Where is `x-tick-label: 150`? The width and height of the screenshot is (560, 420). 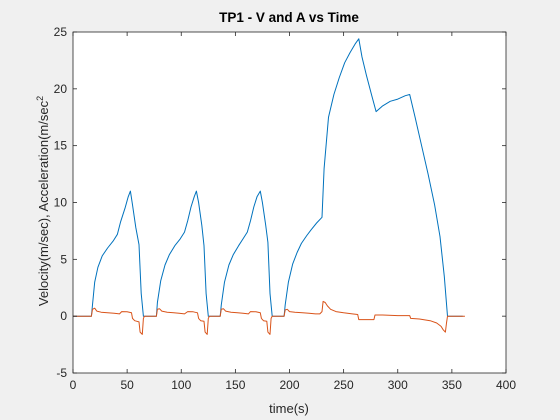
x-tick-label: 150 is located at coordinates (235, 385).